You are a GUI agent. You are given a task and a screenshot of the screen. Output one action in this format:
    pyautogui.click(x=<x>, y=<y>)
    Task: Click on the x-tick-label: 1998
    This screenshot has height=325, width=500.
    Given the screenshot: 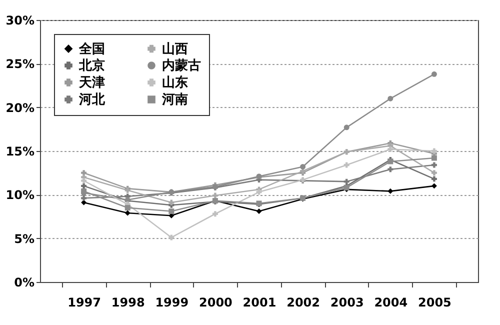 What is the action you would take?
    pyautogui.click(x=128, y=303)
    